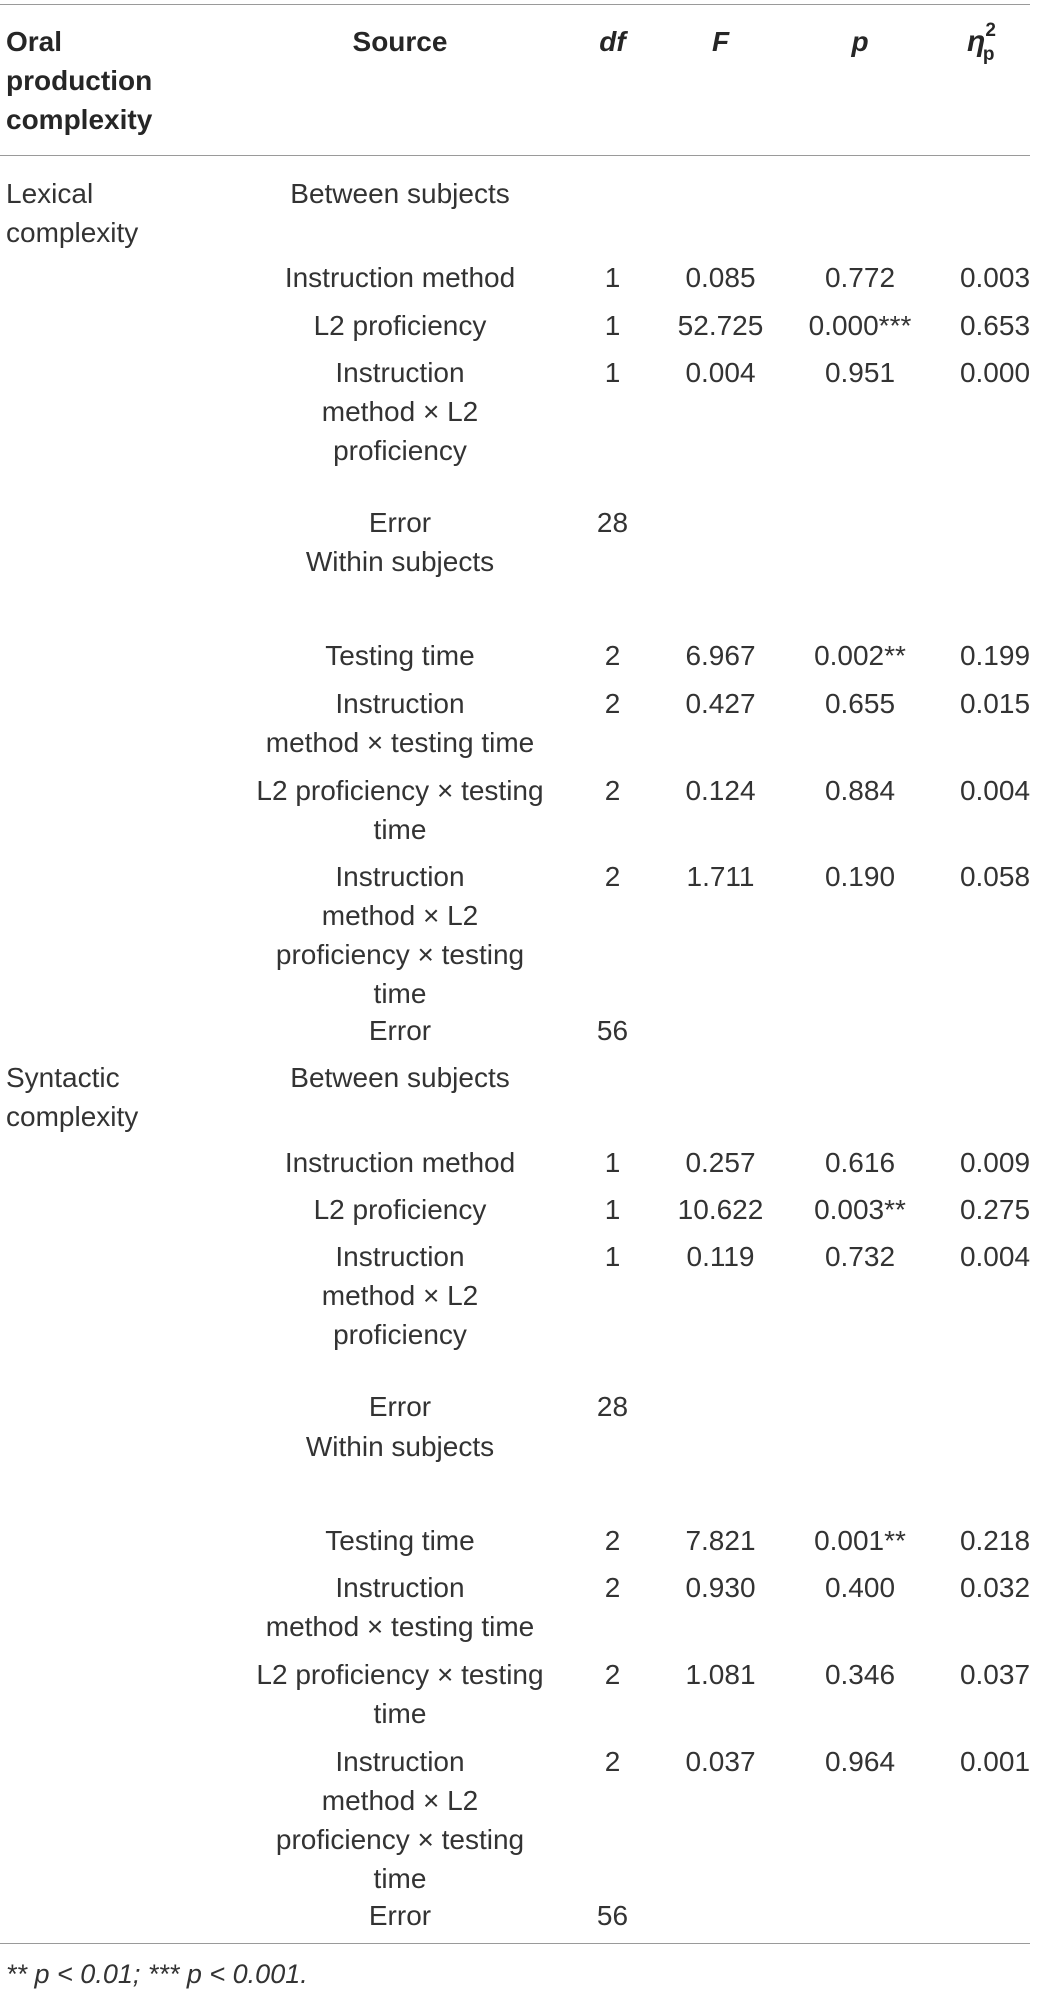 The image size is (1039, 1995). I want to click on group-label: Lexical complexity, so click(106, 213).